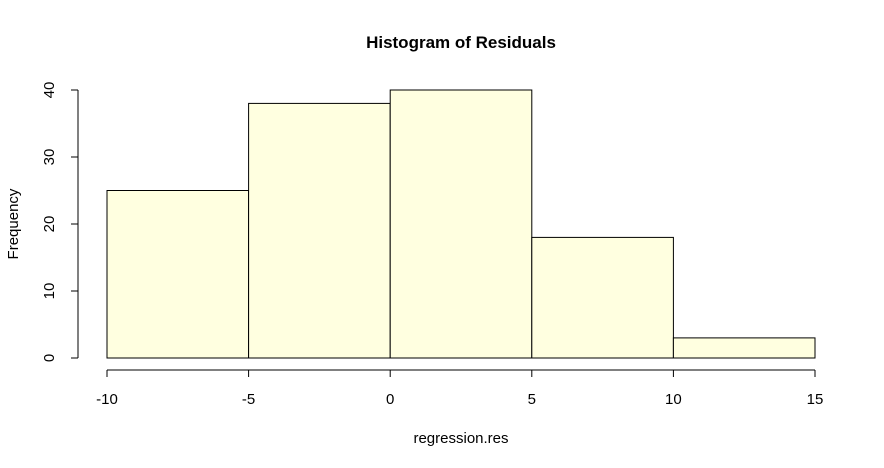  What do you see at coordinates (390, 399) in the screenshot?
I see `x-tick-label-2: 0` at bounding box center [390, 399].